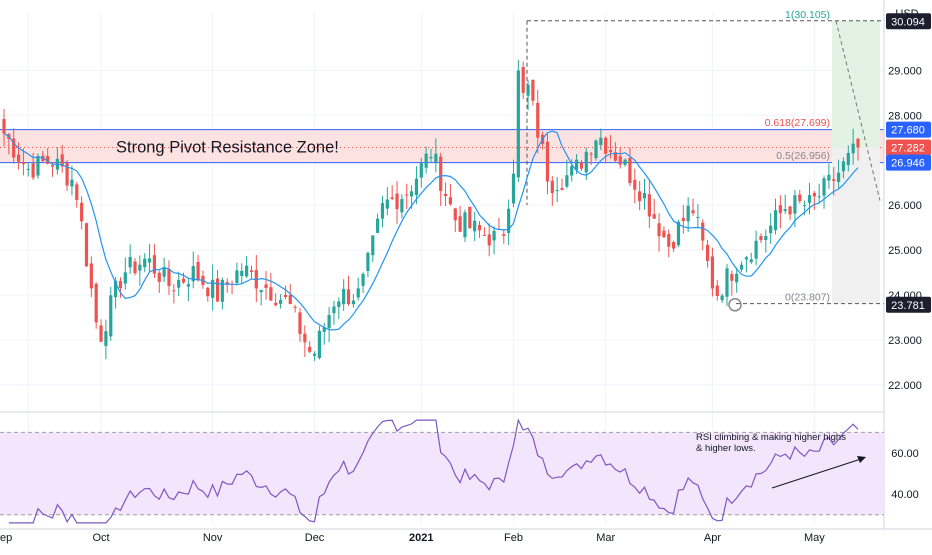 This screenshot has height=555, width=932. I want to click on fib-diagonal, so click(858, 110).